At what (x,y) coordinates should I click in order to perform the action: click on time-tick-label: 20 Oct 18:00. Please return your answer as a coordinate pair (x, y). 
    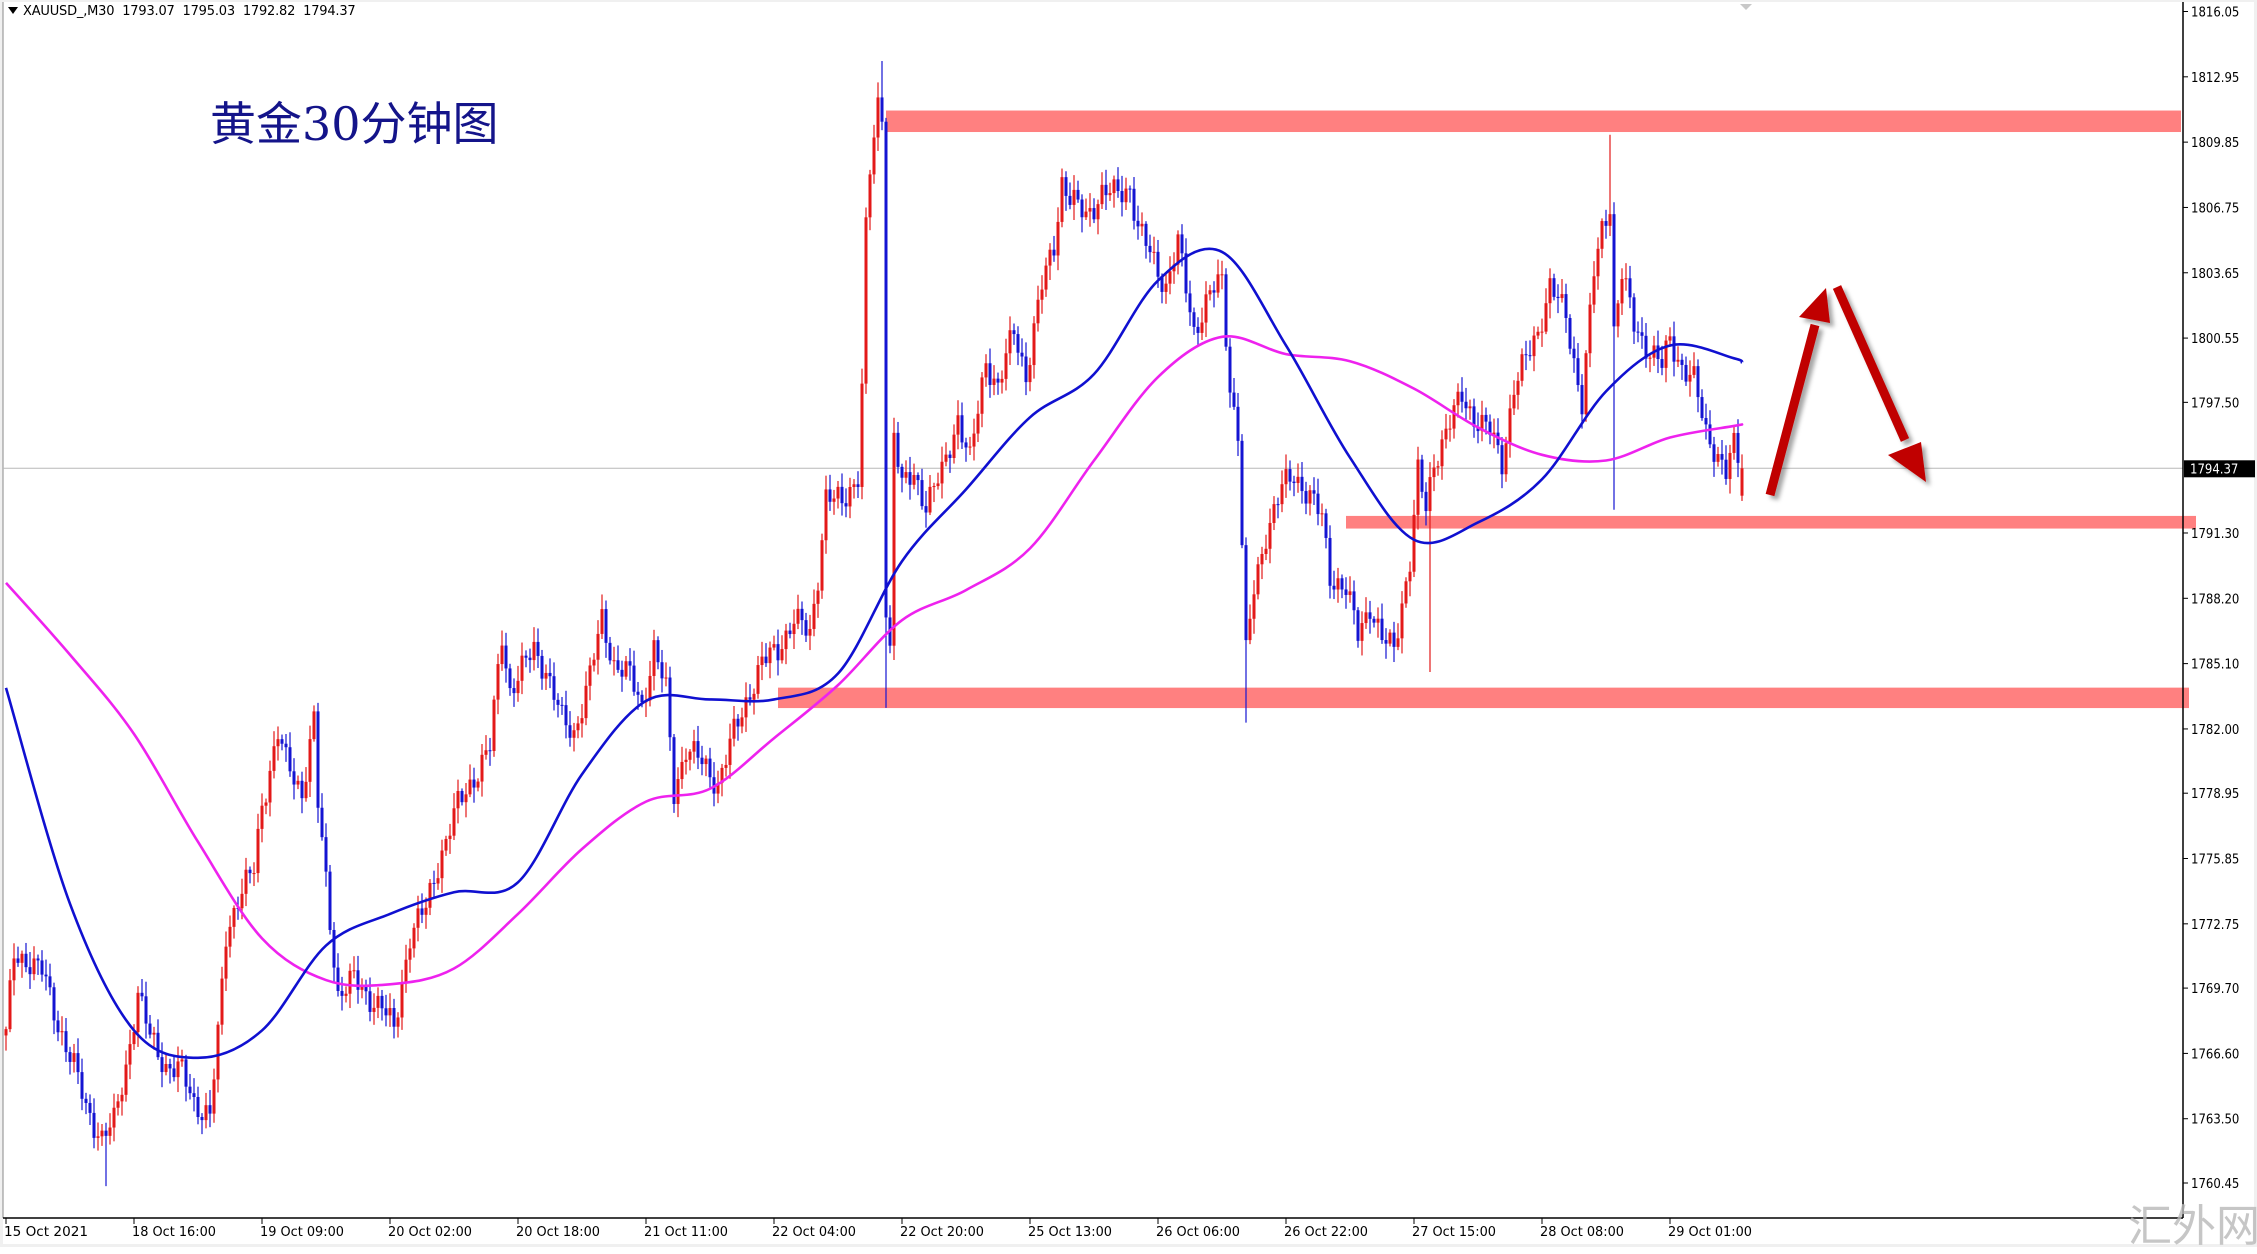
    Looking at the image, I should click on (558, 1232).